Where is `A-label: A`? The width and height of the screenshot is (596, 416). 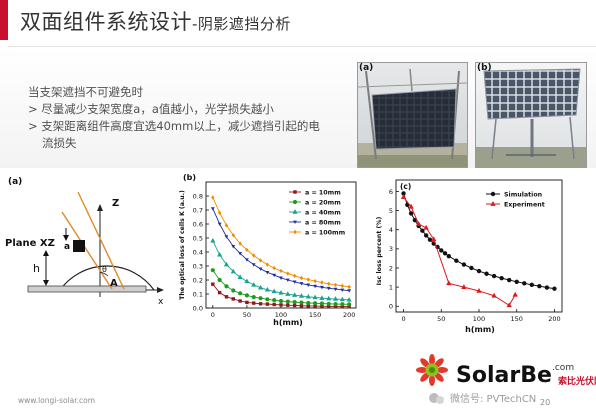 A-label: A is located at coordinates (114, 283).